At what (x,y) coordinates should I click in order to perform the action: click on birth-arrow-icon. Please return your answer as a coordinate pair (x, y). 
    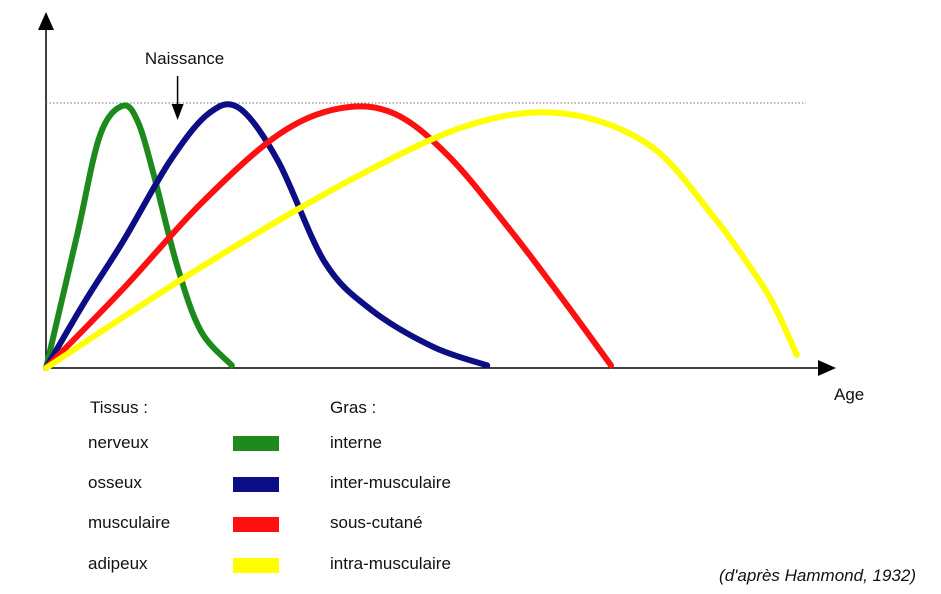
    Looking at the image, I should click on (177, 112).